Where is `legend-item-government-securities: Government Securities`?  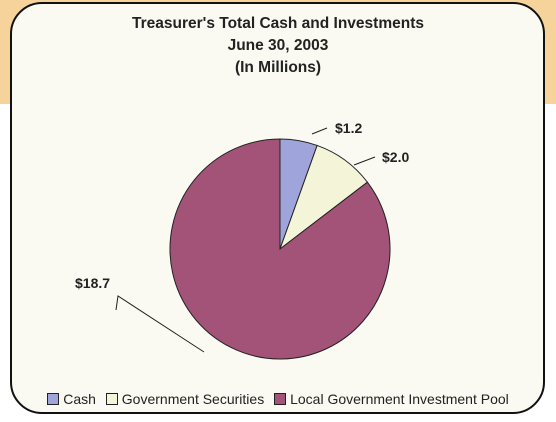 legend-item-government-securities: Government Securities is located at coordinates (185, 399).